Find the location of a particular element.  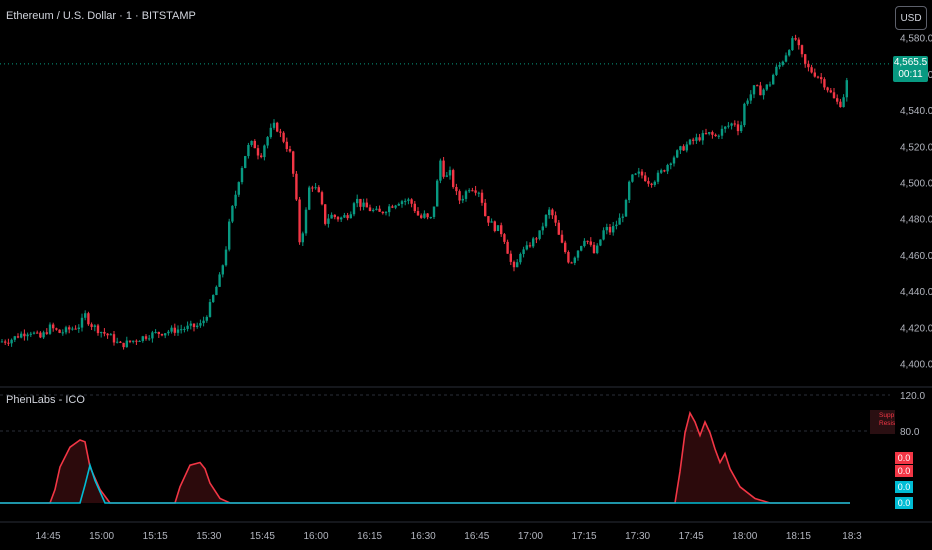

indicator-legend: Supp Resist is located at coordinates (882, 422).